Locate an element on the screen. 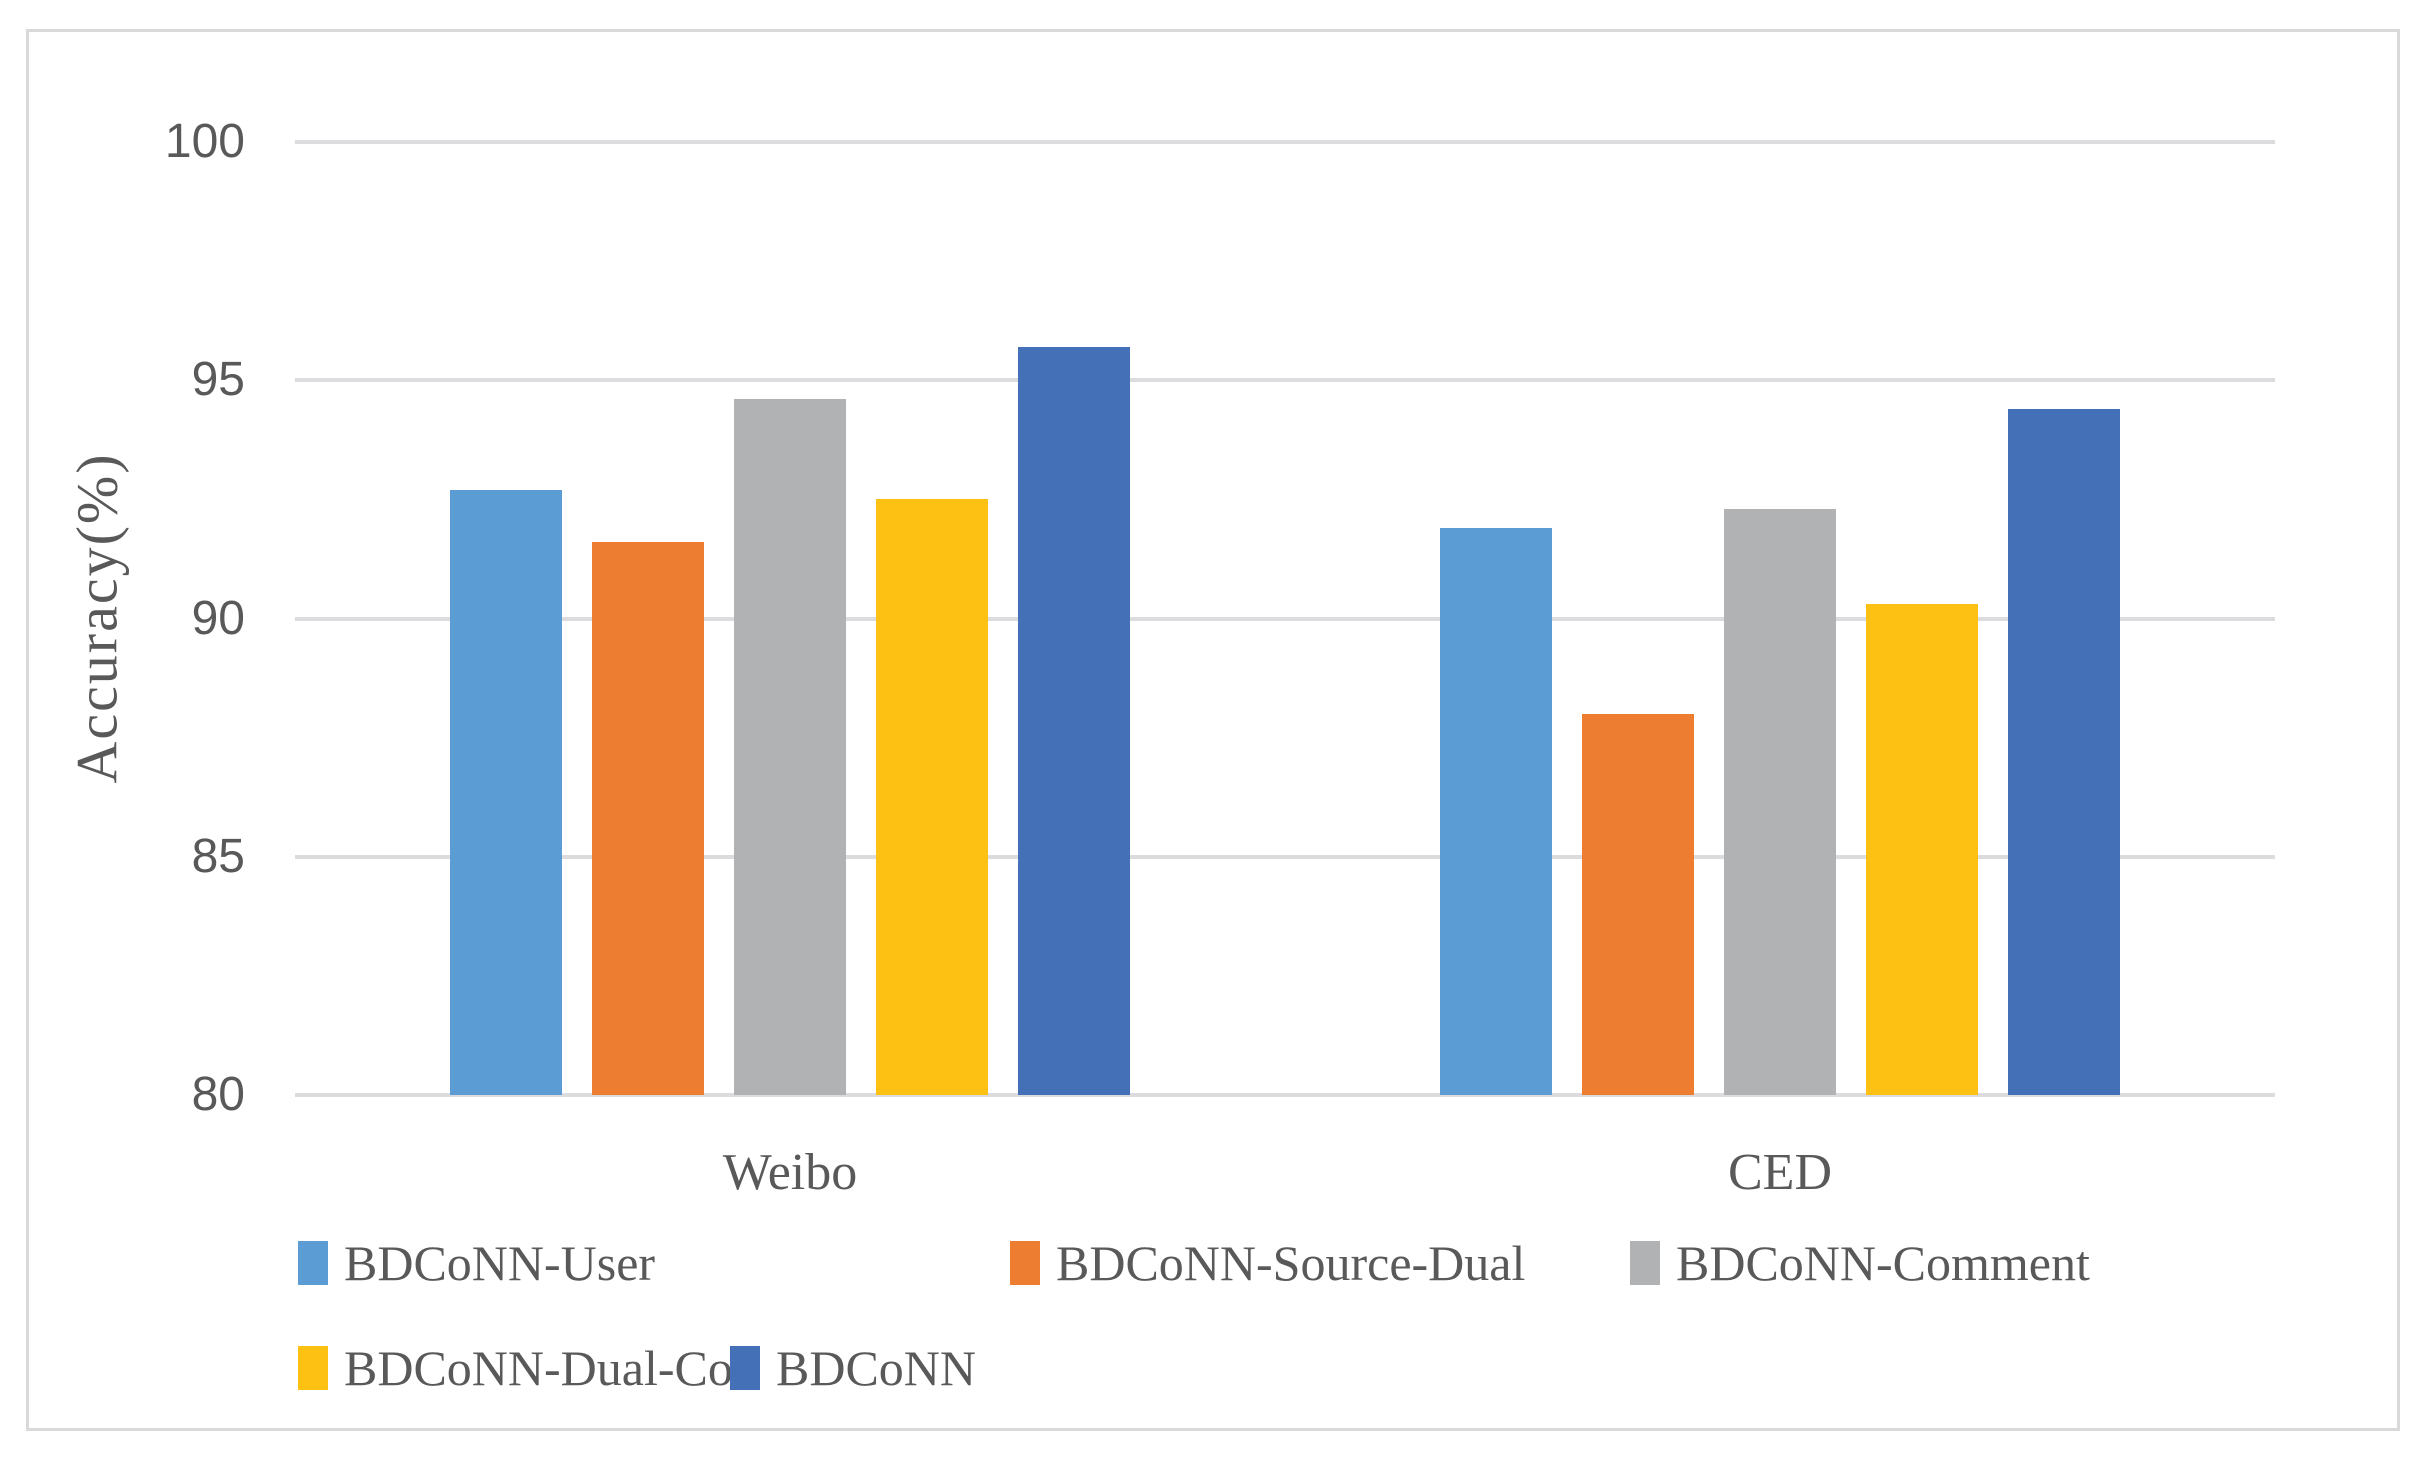  y-tick-label-90: 90 is located at coordinates (218, 618).